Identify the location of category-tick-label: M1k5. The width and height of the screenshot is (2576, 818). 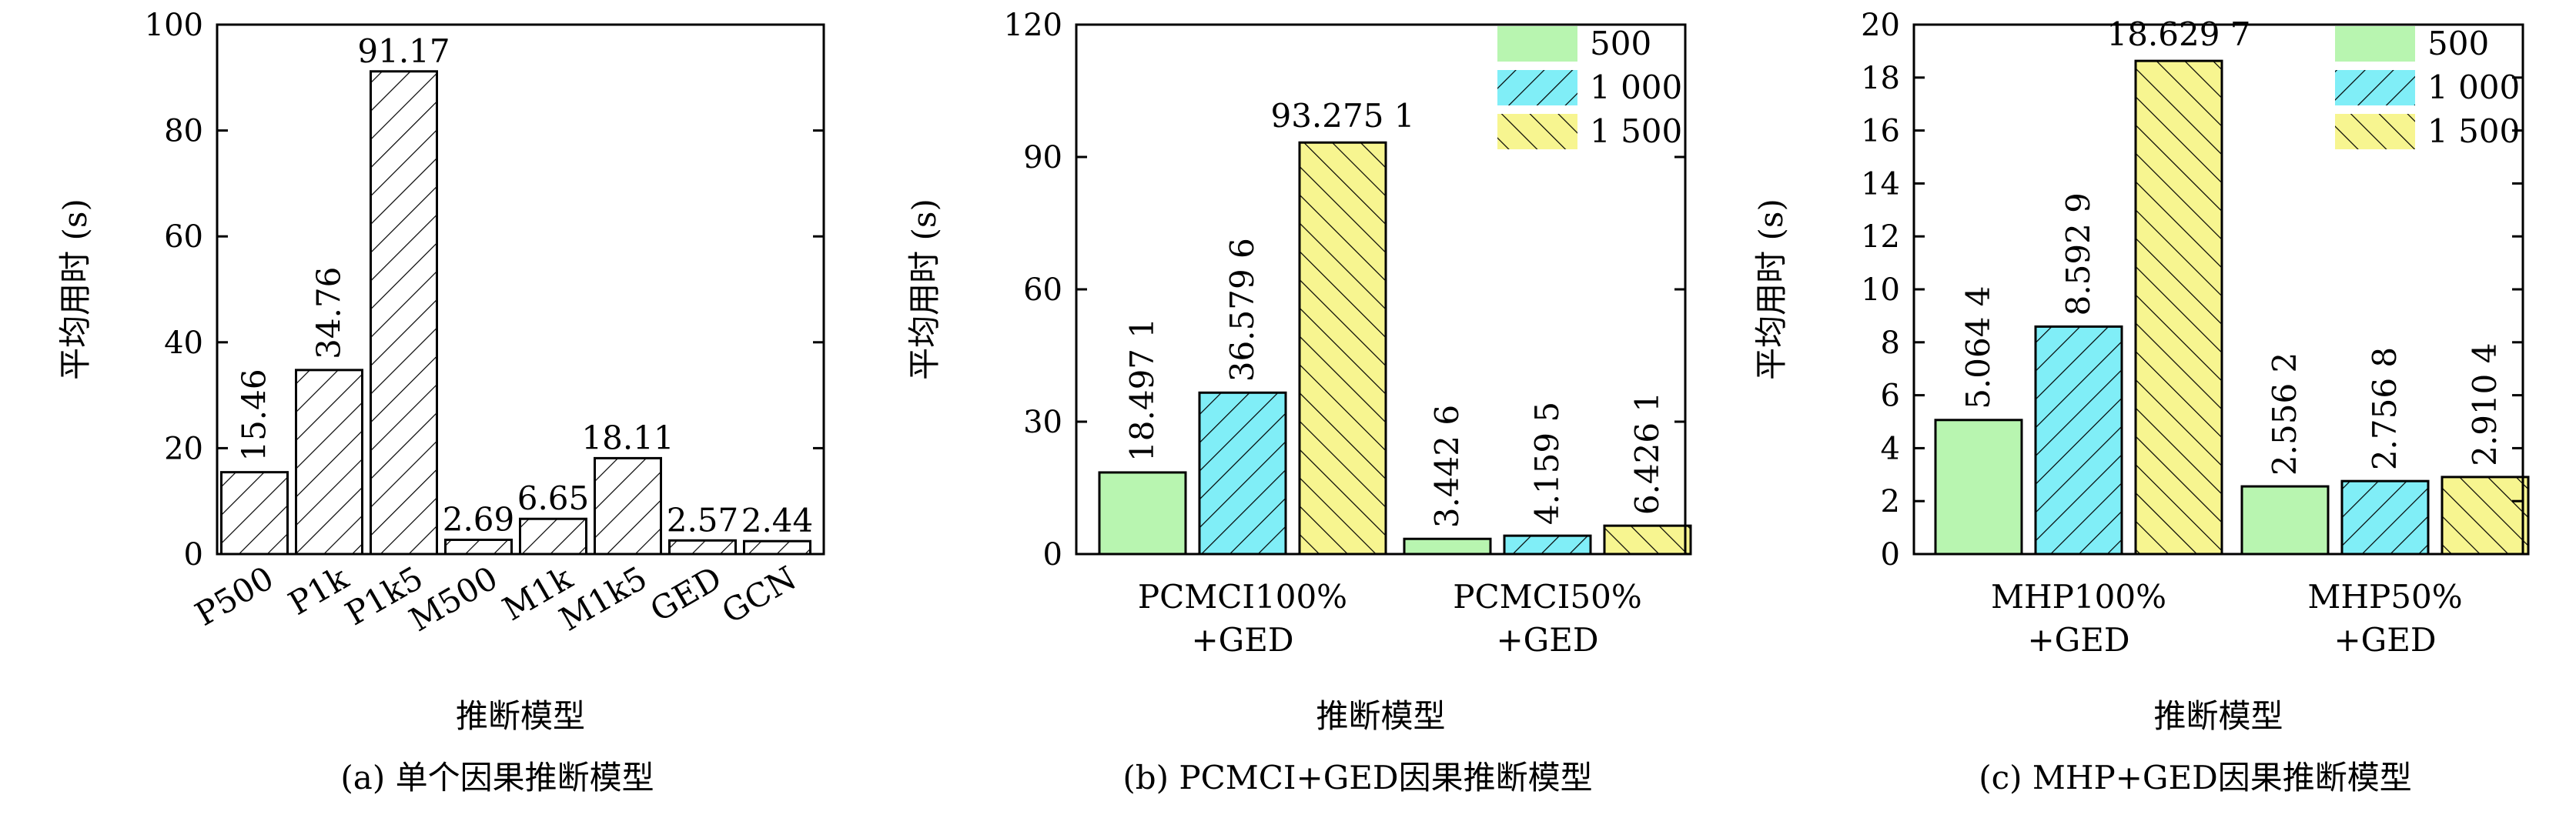
(603, 598).